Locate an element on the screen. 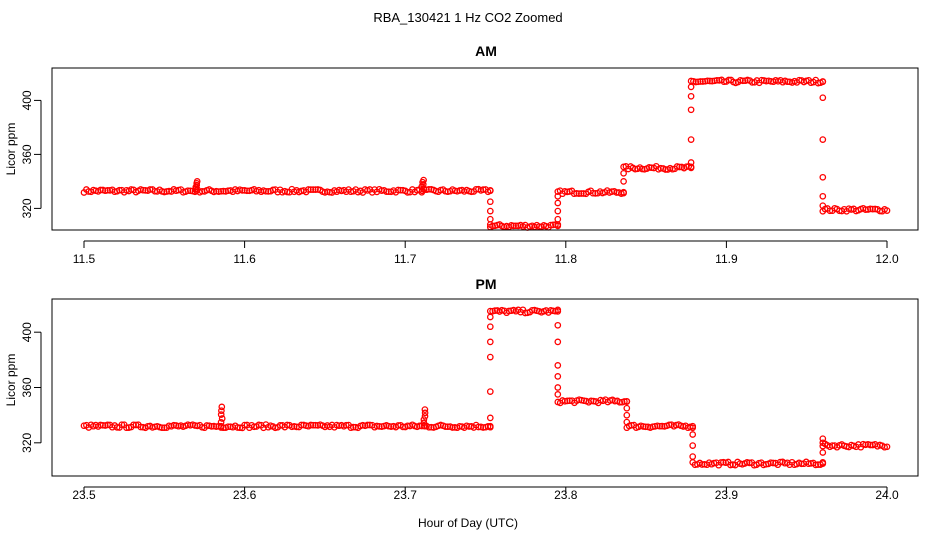  am-x-axis: 11.5 11.6 11.7 11.8 11.9 12.0 is located at coordinates (486, 253).